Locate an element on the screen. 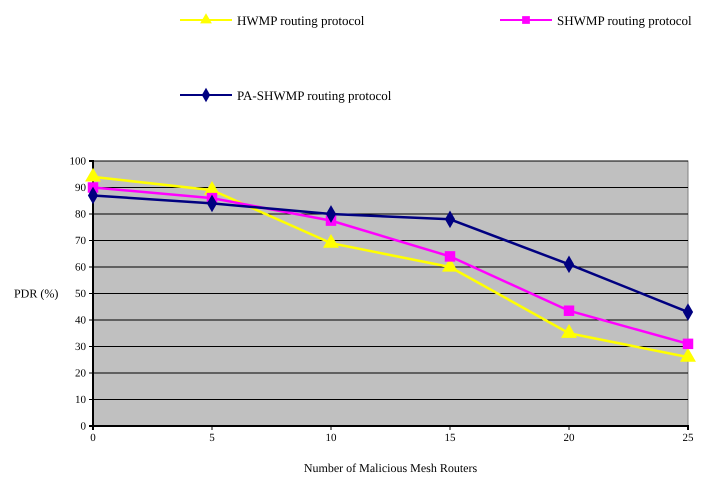  y-tick-label: 30 is located at coordinates (80, 347).